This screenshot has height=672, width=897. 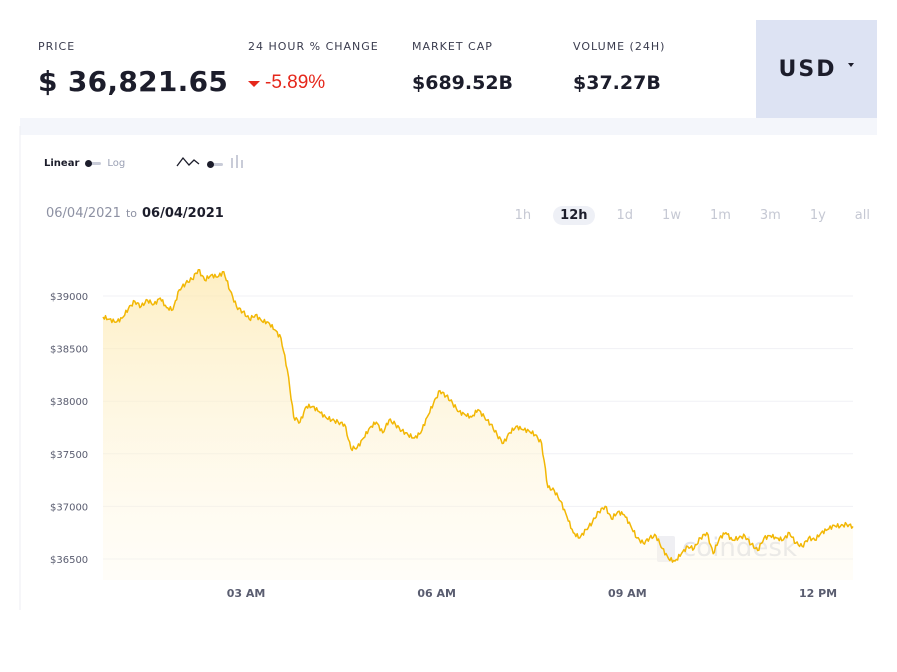 What do you see at coordinates (625, 215) in the screenshot?
I see `range-1d: 1d` at bounding box center [625, 215].